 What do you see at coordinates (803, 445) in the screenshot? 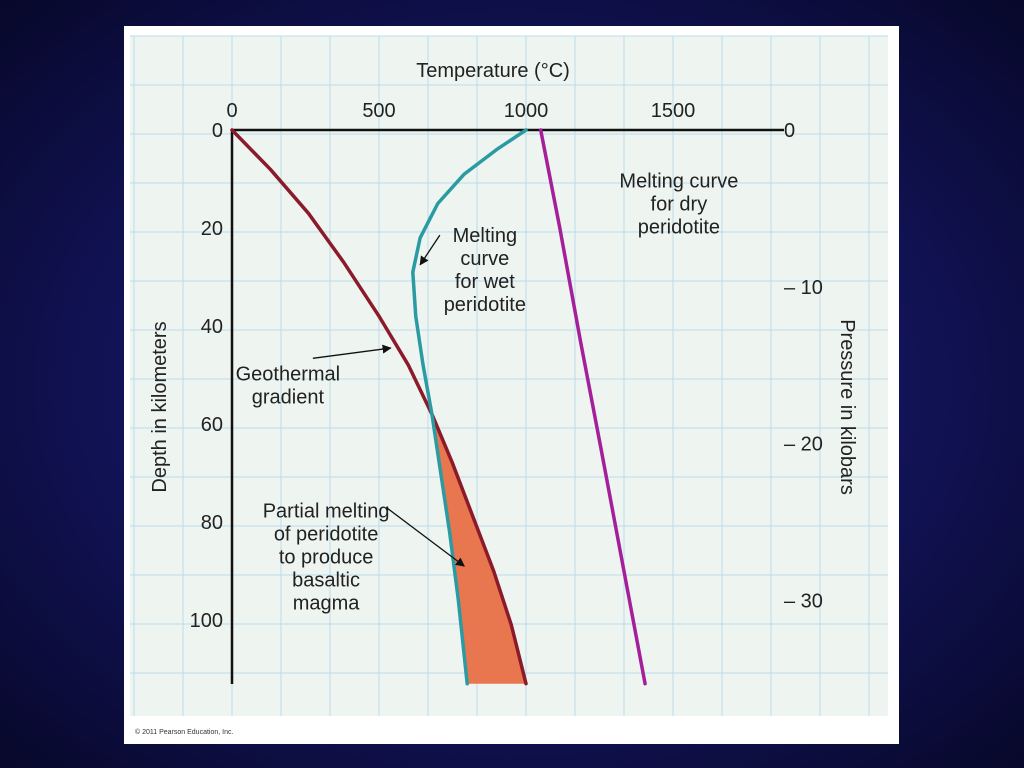
I see `y2-tick-label: – 20` at bounding box center [803, 445].